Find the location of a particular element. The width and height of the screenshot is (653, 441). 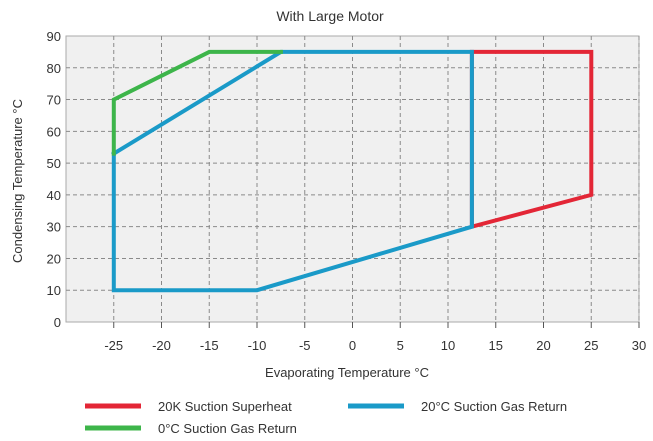

x-axis-label: Evaporating Temperature °C is located at coordinates (347, 372).